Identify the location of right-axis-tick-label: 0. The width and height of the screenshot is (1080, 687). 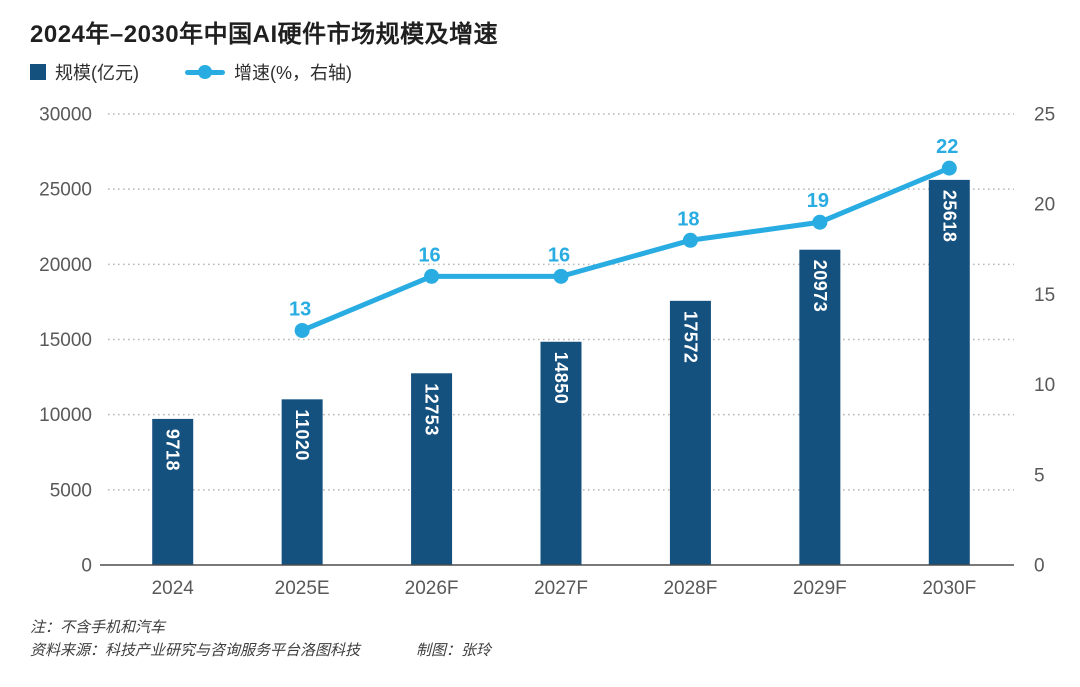
(1039, 566).